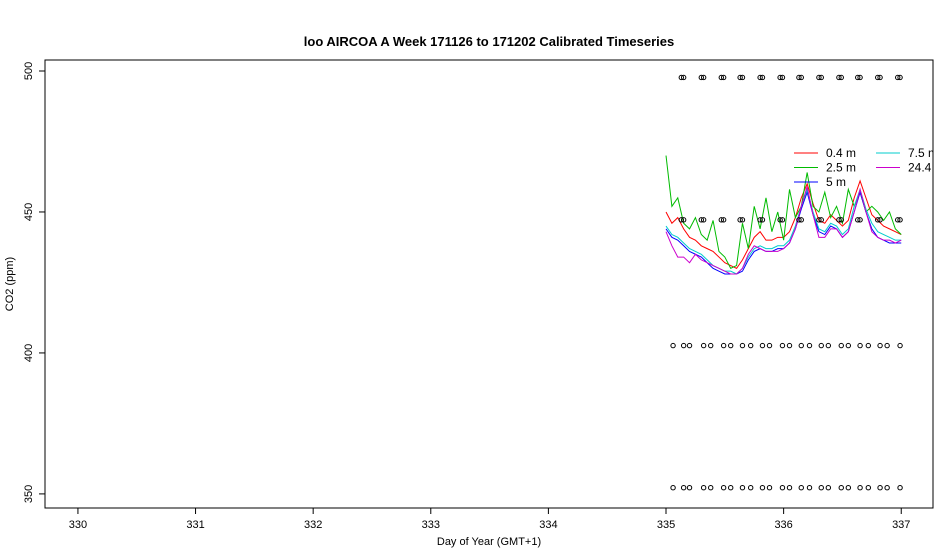  I want to click on legend: 0.4 m2.5 m5 m 7.5 m24.4 m, so click(869, 167).